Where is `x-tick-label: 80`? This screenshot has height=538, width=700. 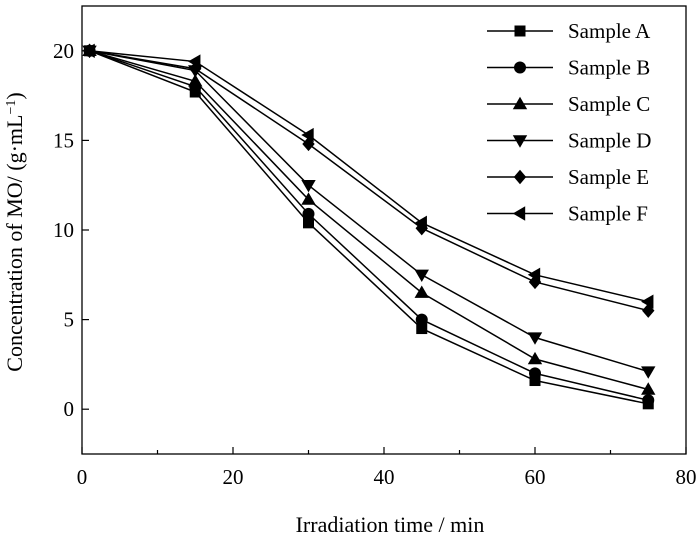
x-tick-label: 80 is located at coordinates (686, 477).